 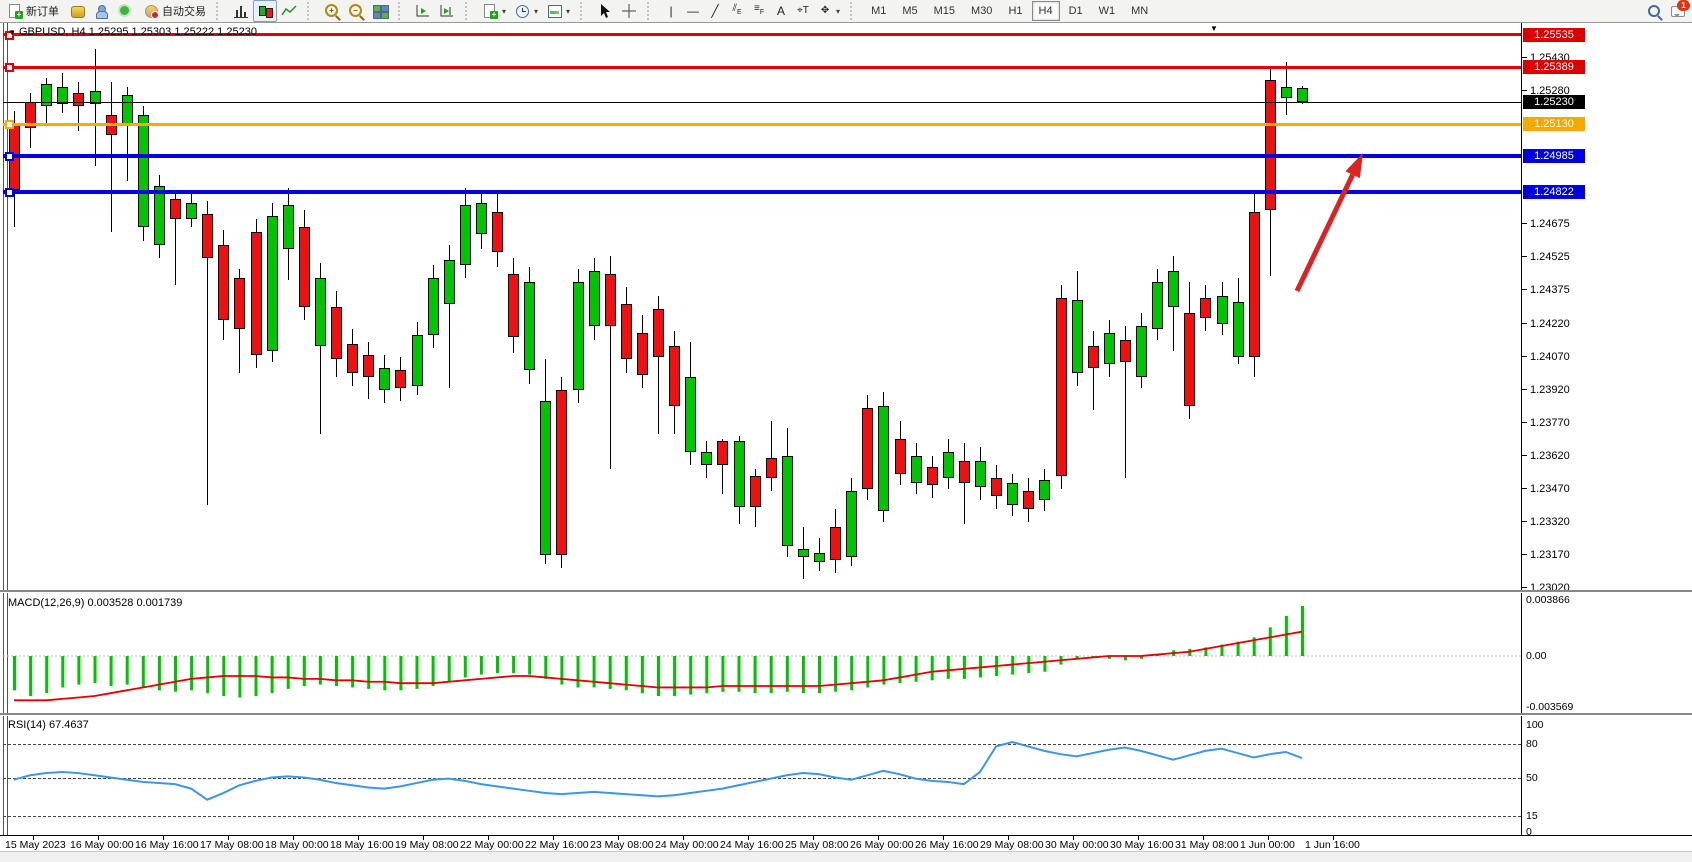 What do you see at coordinates (762, 124) in the screenshot?
I see `horizontal-line-1.2513` at bounding box center [762, 124].